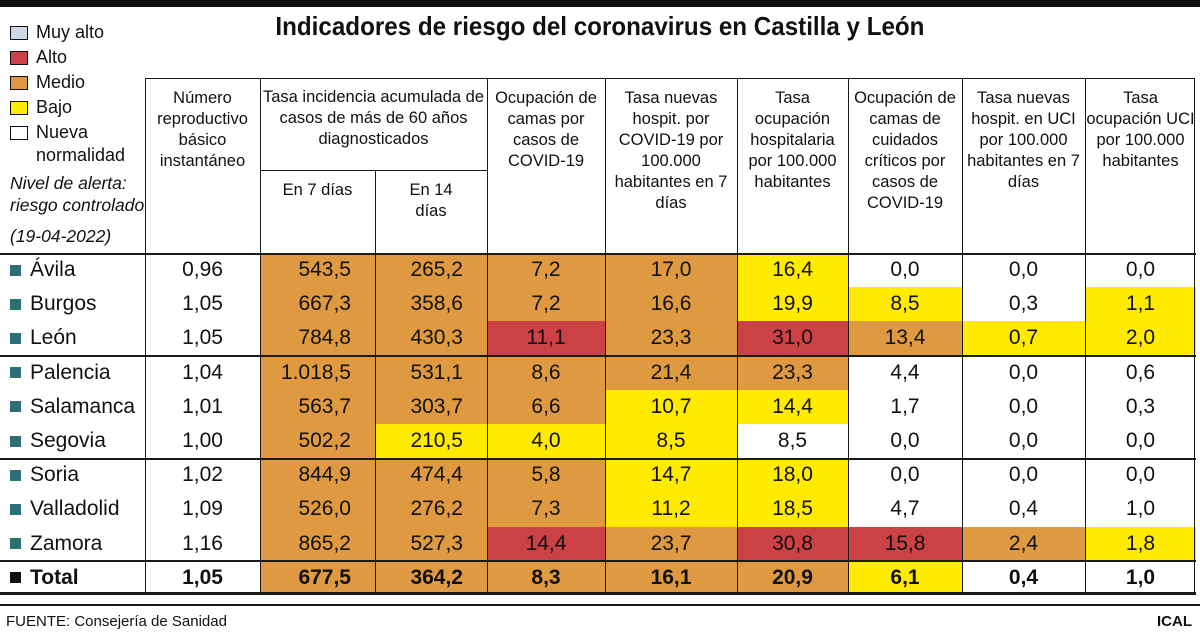 This screenshot has height=636, width=1200. What do you see at coordinates (202, 475) in the screenshot?
I see `value-cell: 1,02` at bounding box center [202, 475].